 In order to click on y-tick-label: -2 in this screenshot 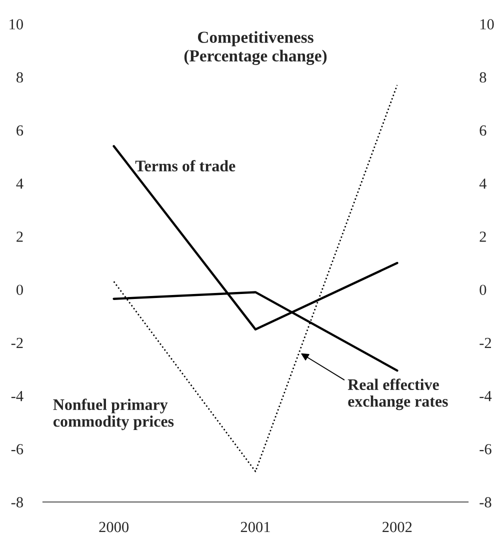, I will do `click(17, 343)`.